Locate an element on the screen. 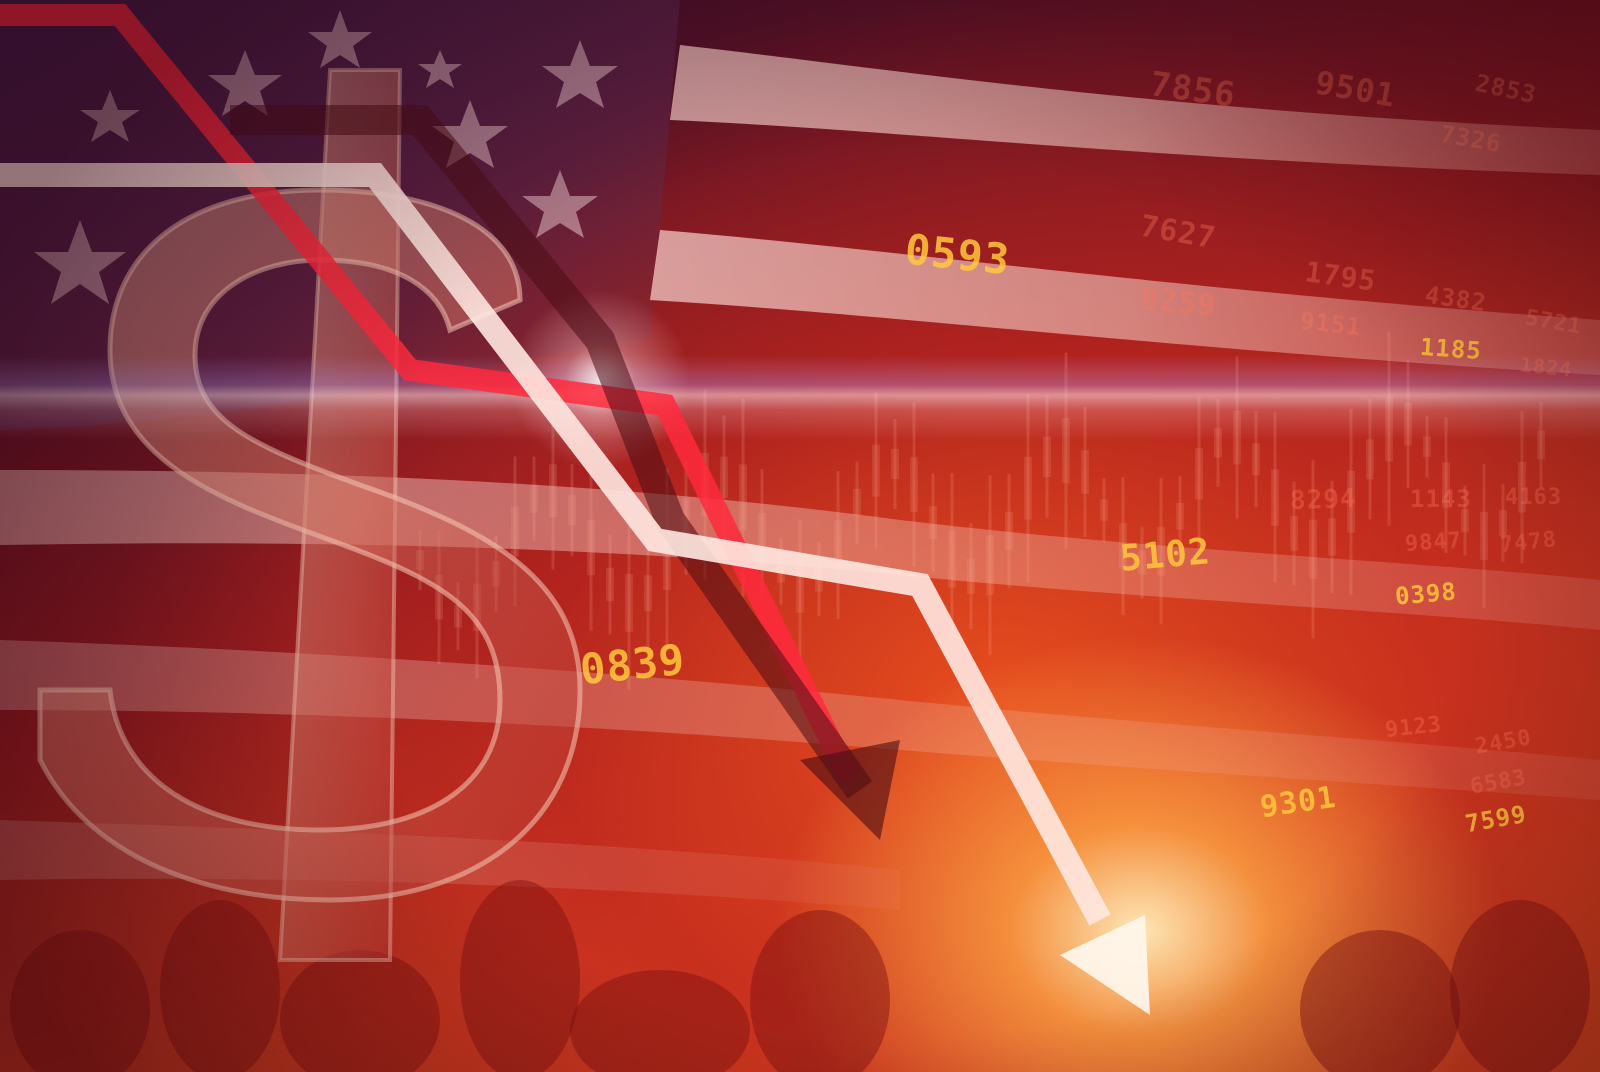  dark-arrow-head is located at coordinates (850, 790).